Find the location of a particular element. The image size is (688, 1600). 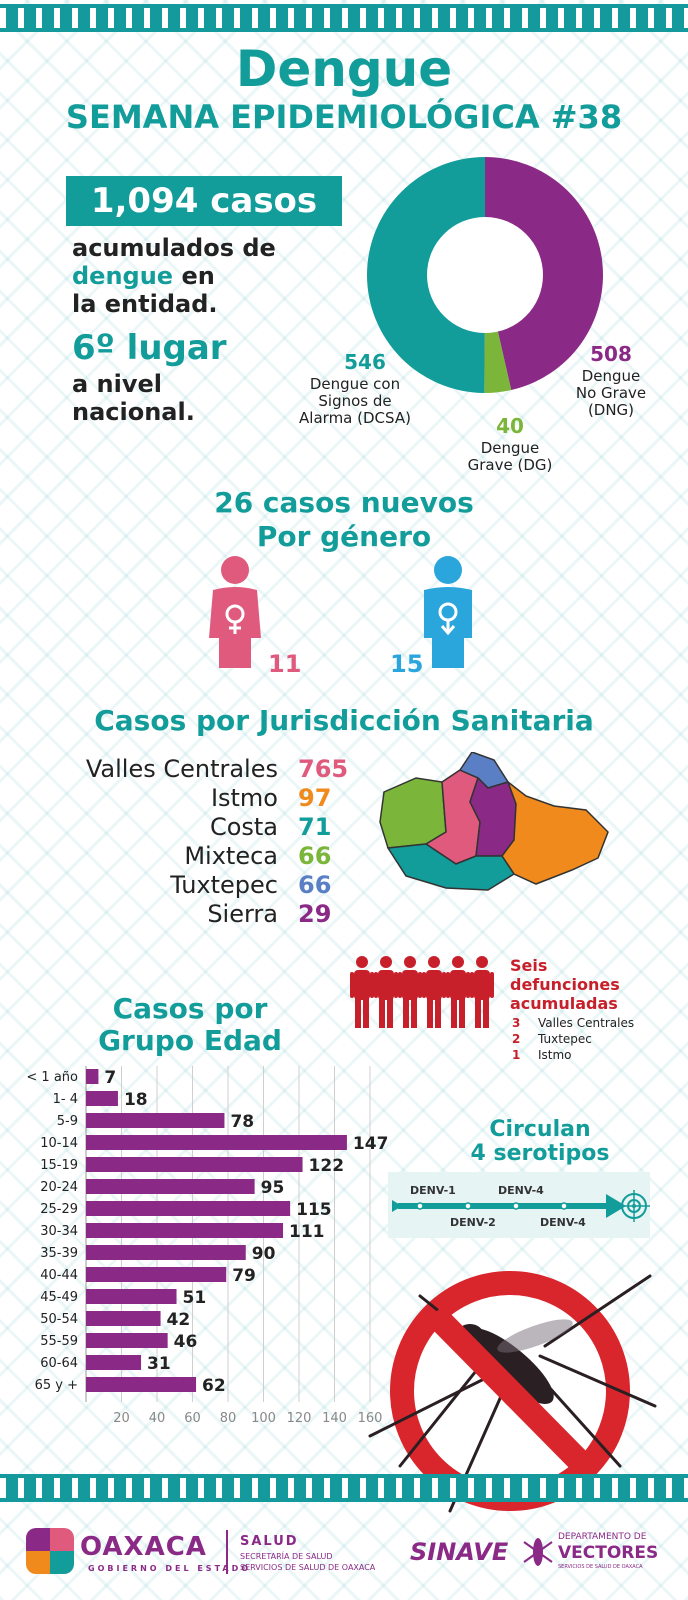

age-category-label: 10-14 is located at coordinates (59, 1143).